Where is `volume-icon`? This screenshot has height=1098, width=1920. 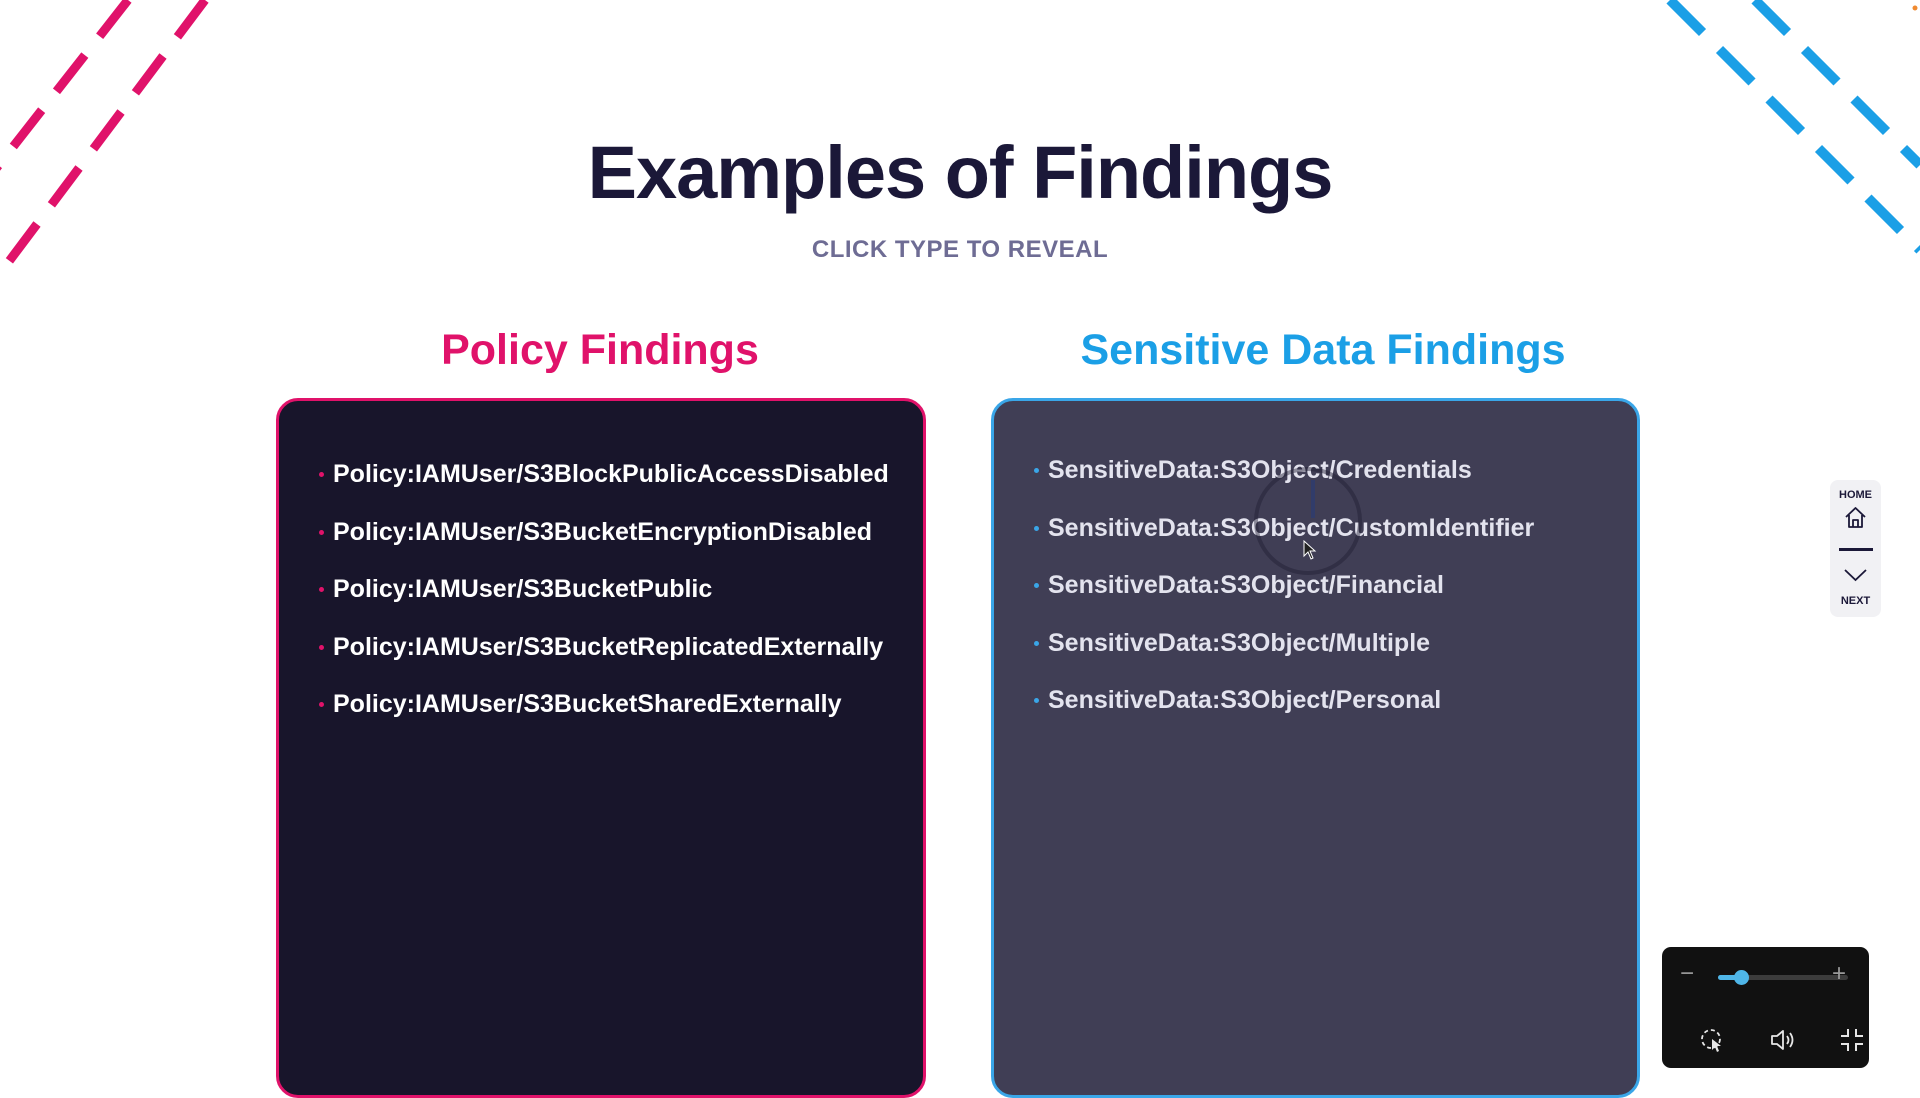
volume-icon is located at coordinates (1782, 1040).